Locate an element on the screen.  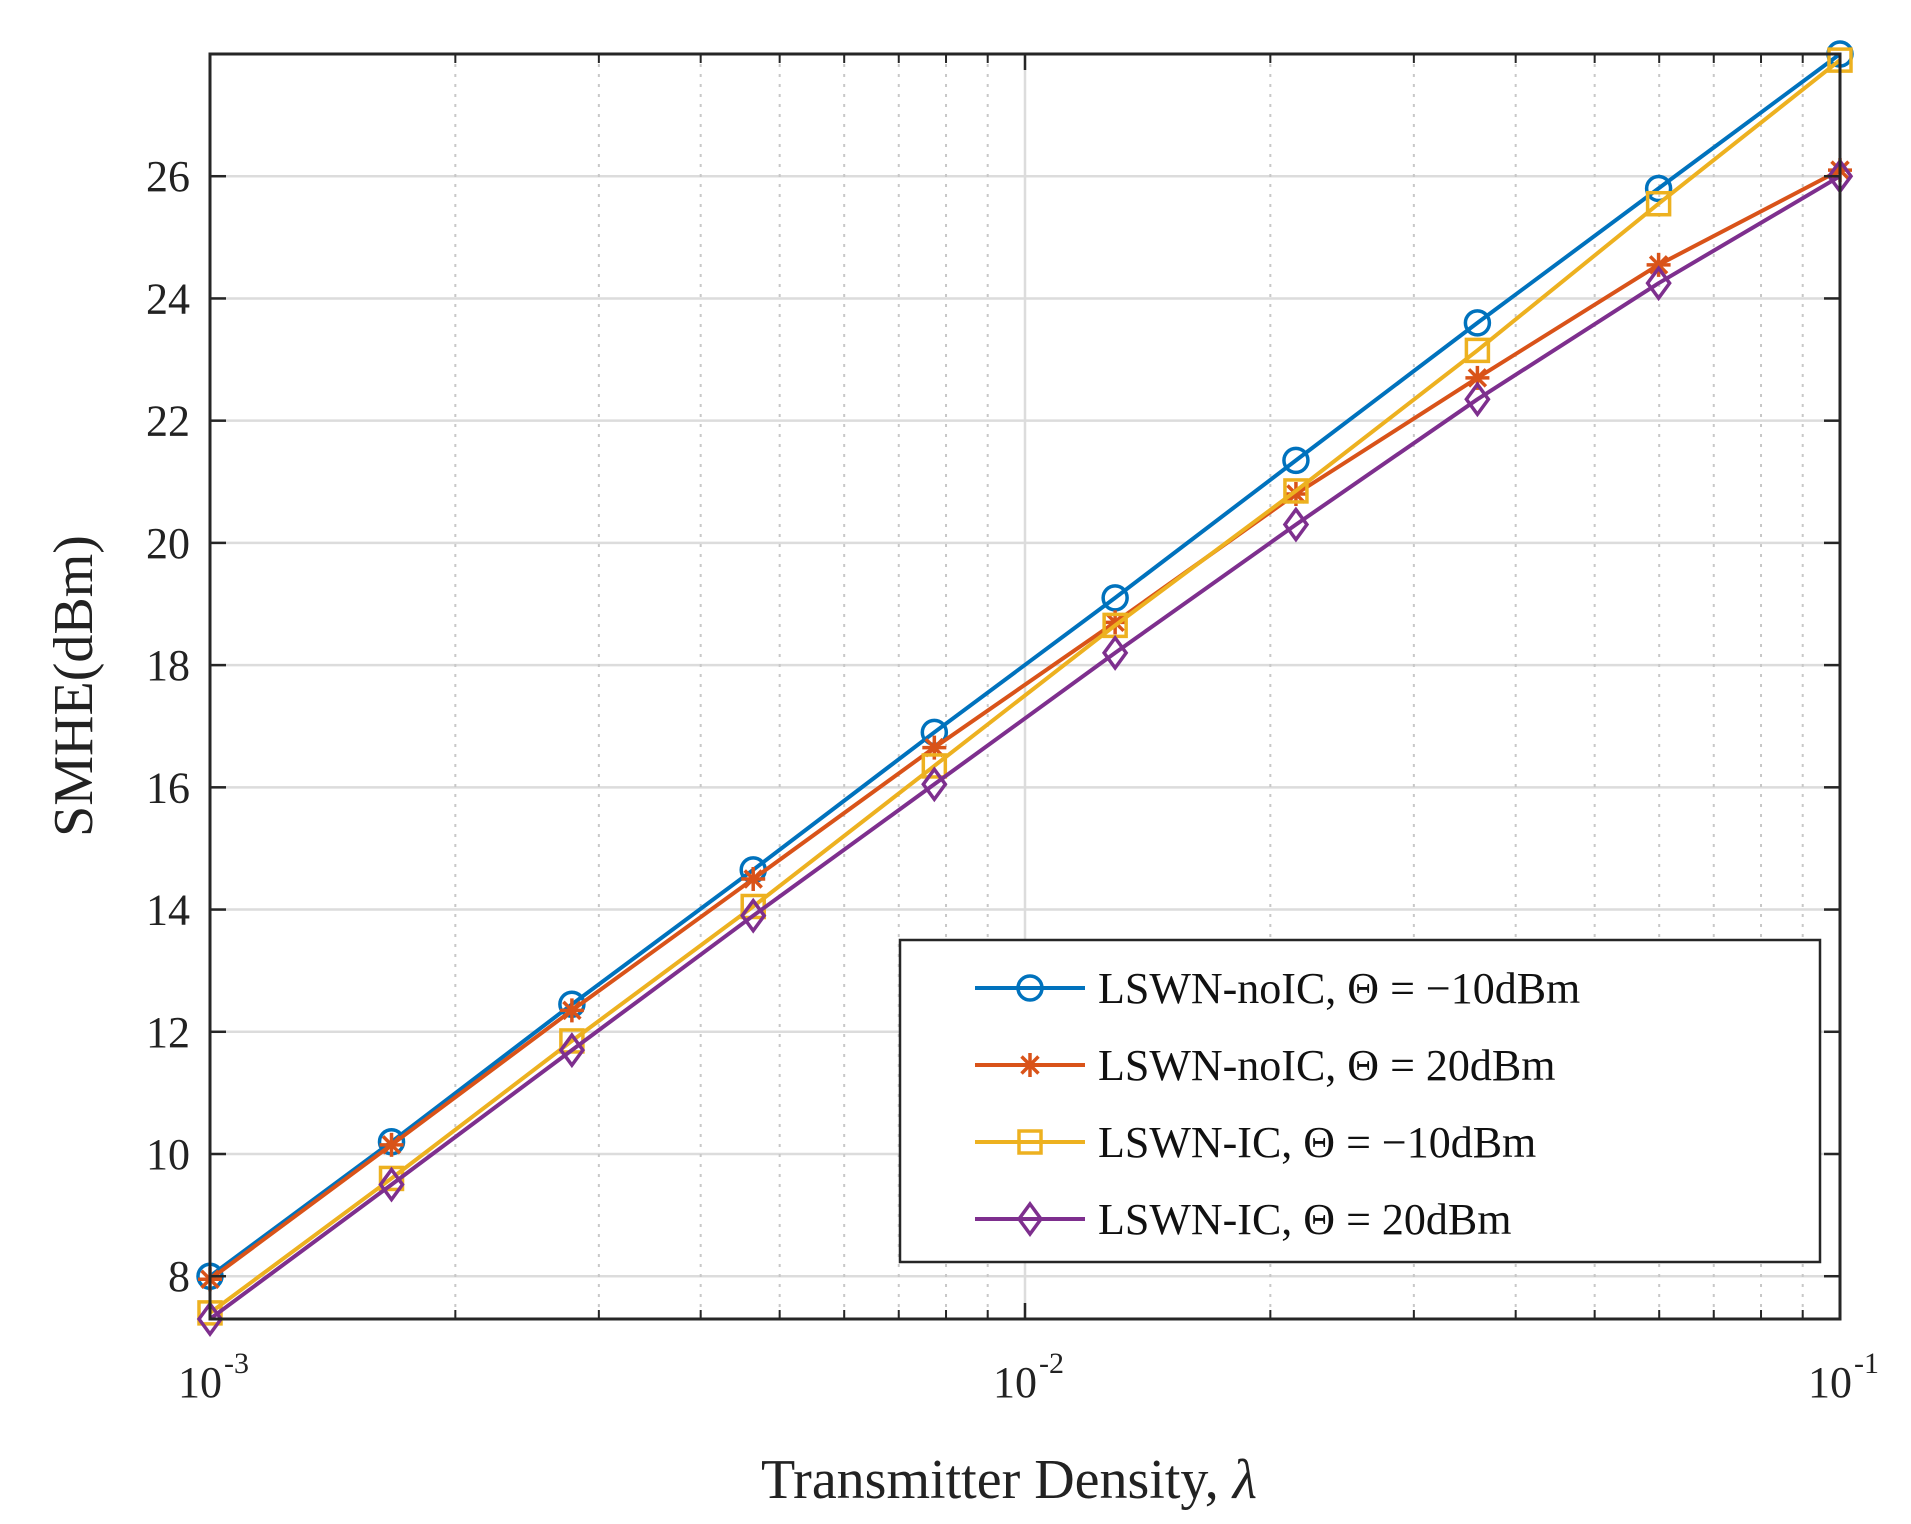
y-tick-label: 8 is located at coordinates (179, 1276).